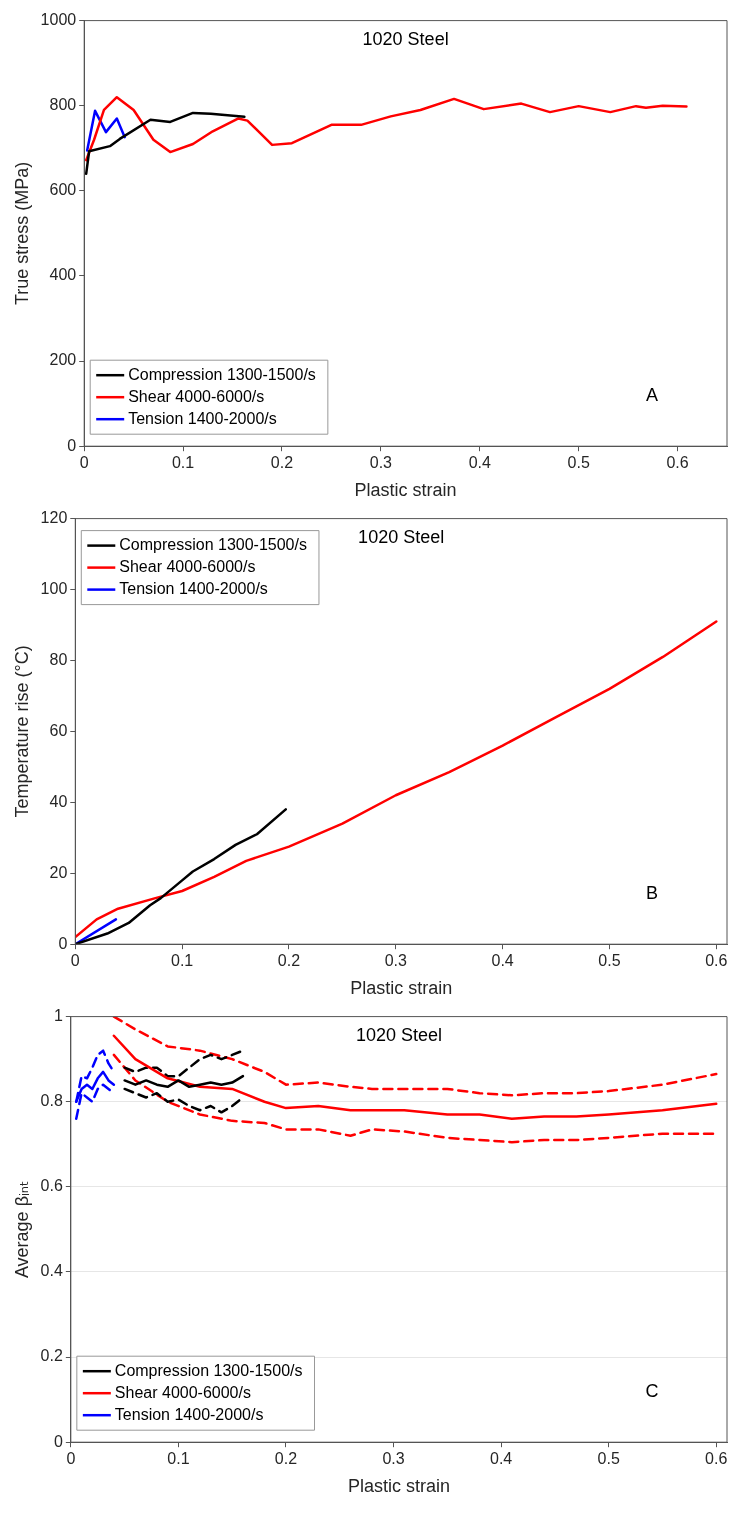 The width and height of the screenshot is (747, 1516). What do you see at coordinates (63, 105) in the screenshot?
I see `y-tick-label: 800` at bounding box center [63, 105].